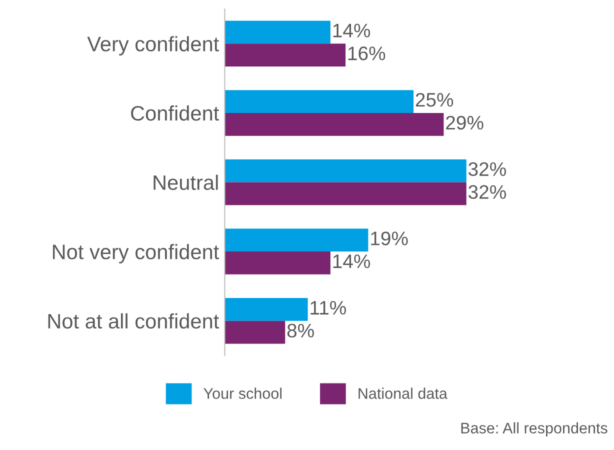 This screenshot has height=450, width=614. Describe the element at coordinates (134, 321) in the screenshot. I see `y-tick-label: Not at all confident` at that location.